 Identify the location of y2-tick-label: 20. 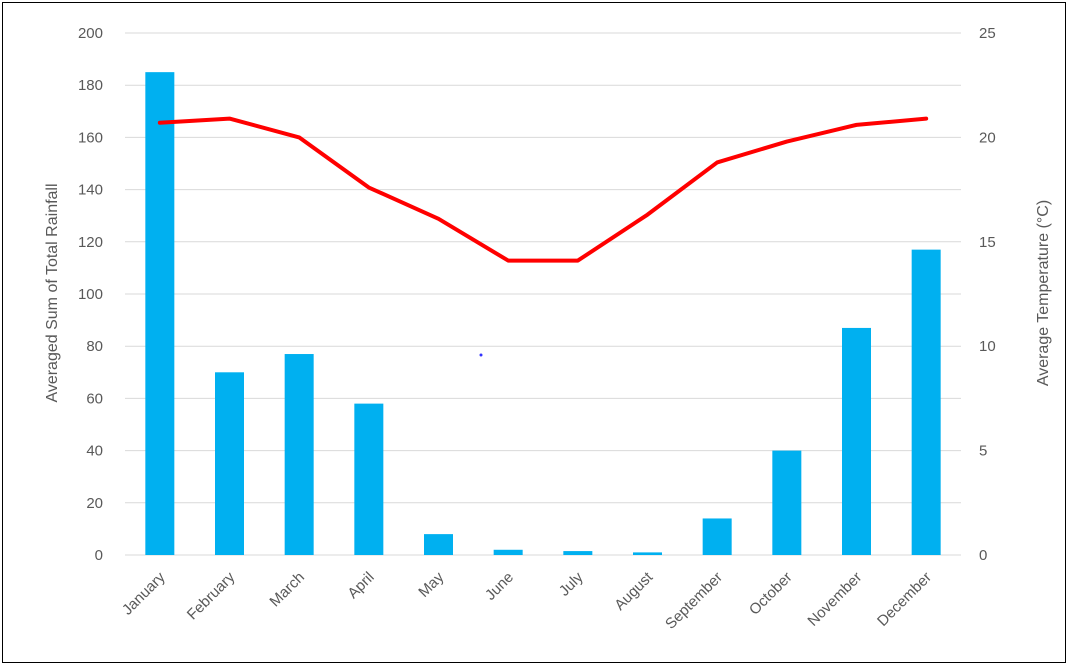
(987, 137).